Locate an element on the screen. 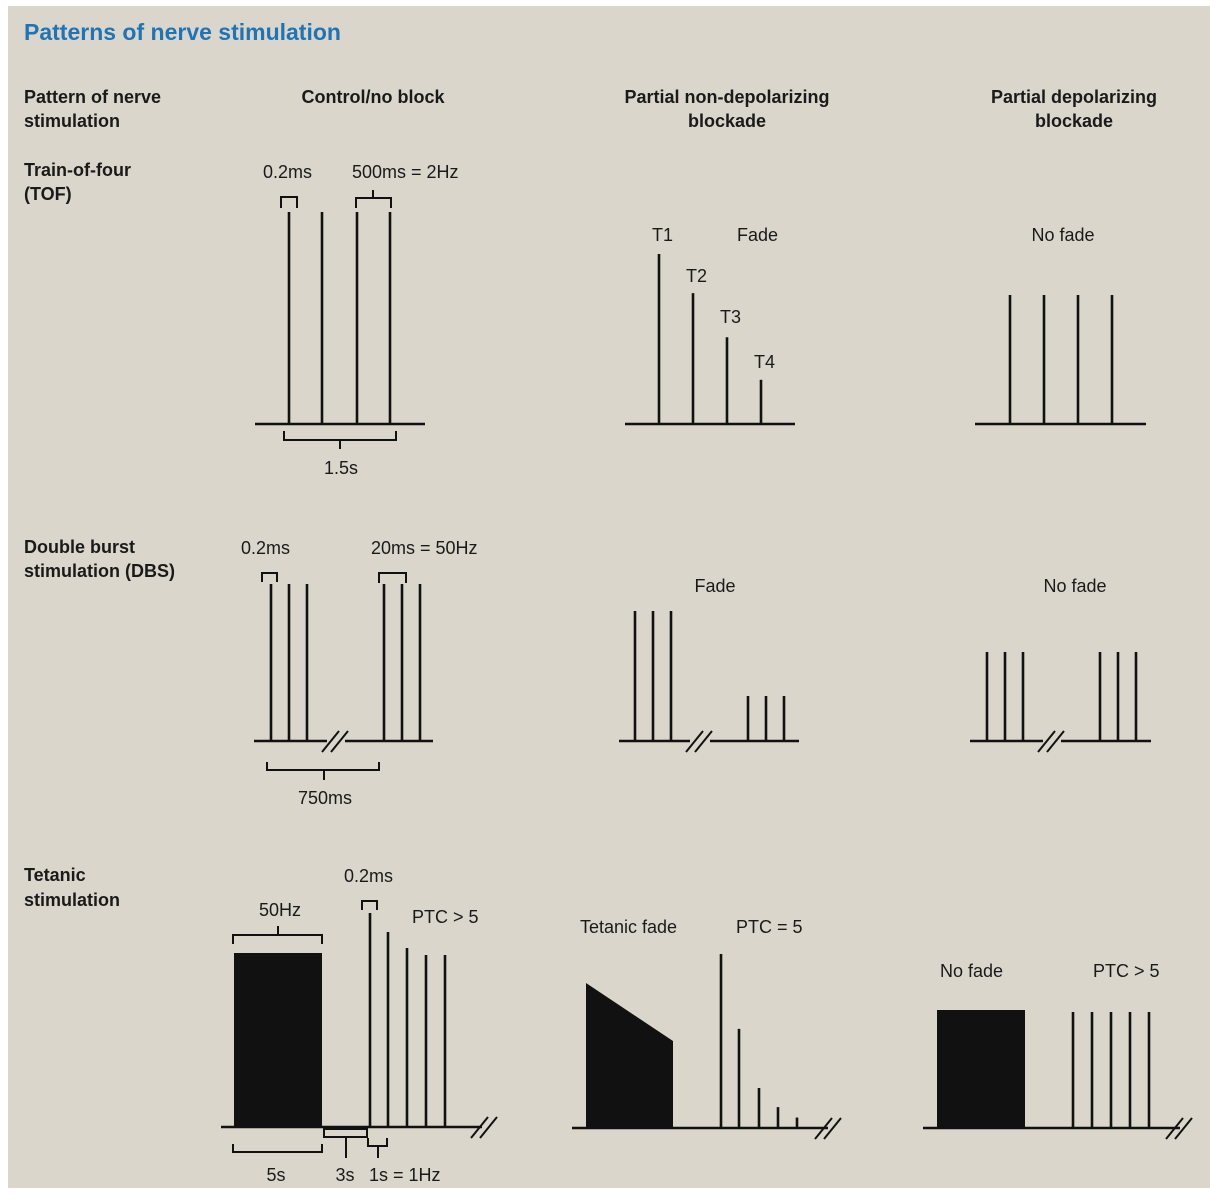 The width and height of the screenshot is (1210, 1196). dbs-nondep-diagram: Fade is located at coordinates (709, 664).